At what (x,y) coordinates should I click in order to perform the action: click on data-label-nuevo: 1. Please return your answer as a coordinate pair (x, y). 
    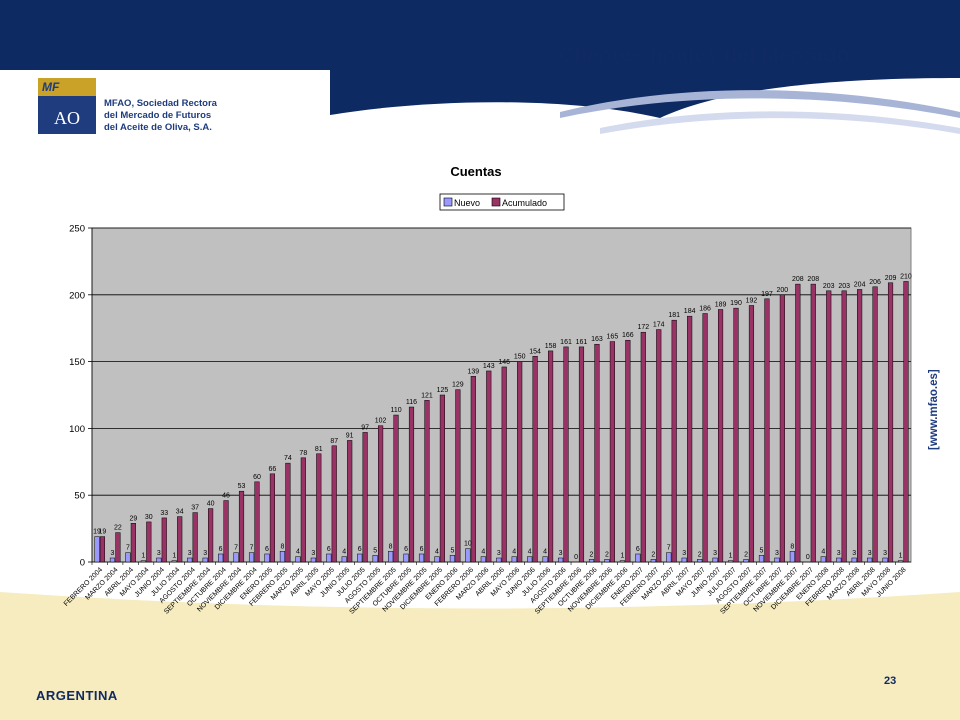
    Looking at the image, I should click on (174, 556).